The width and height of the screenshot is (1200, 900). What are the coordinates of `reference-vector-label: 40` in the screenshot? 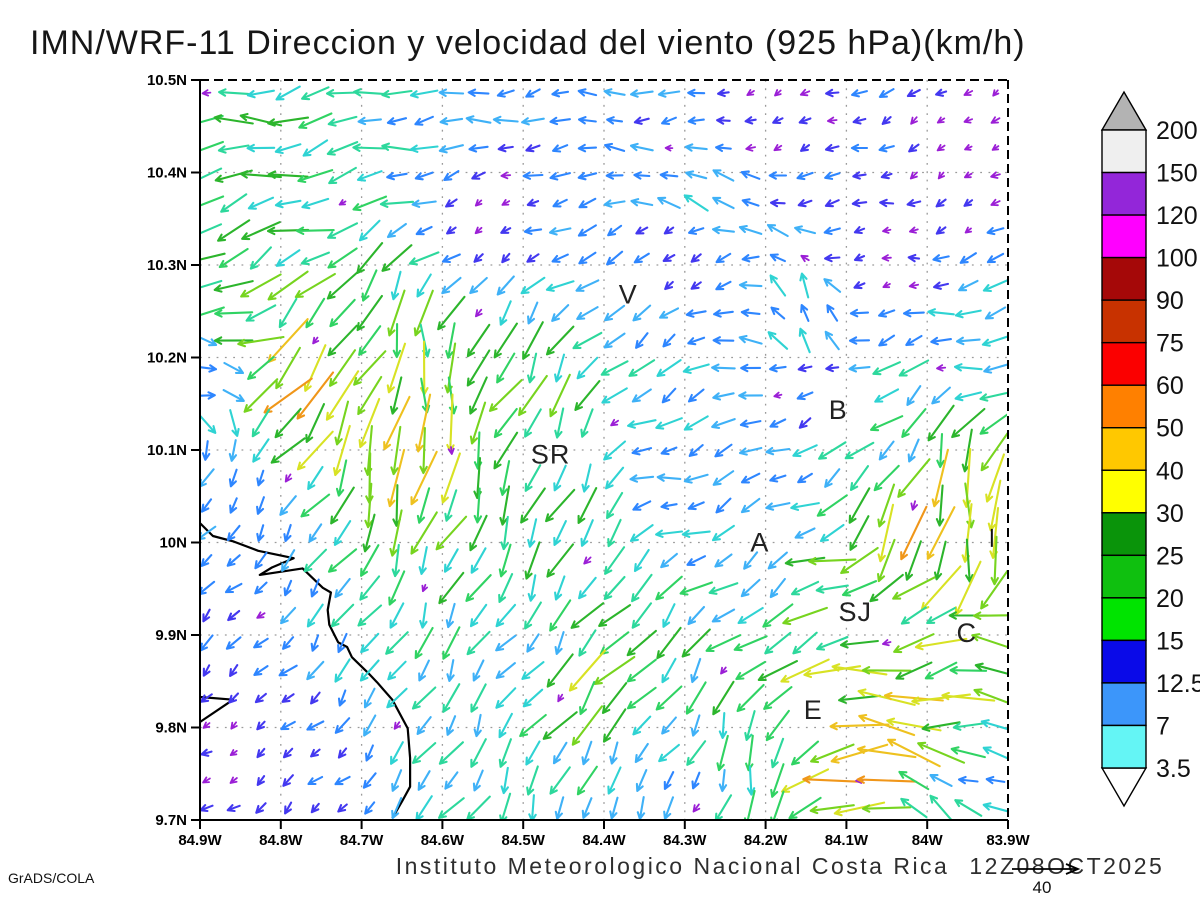 It's located at (1042, 887).